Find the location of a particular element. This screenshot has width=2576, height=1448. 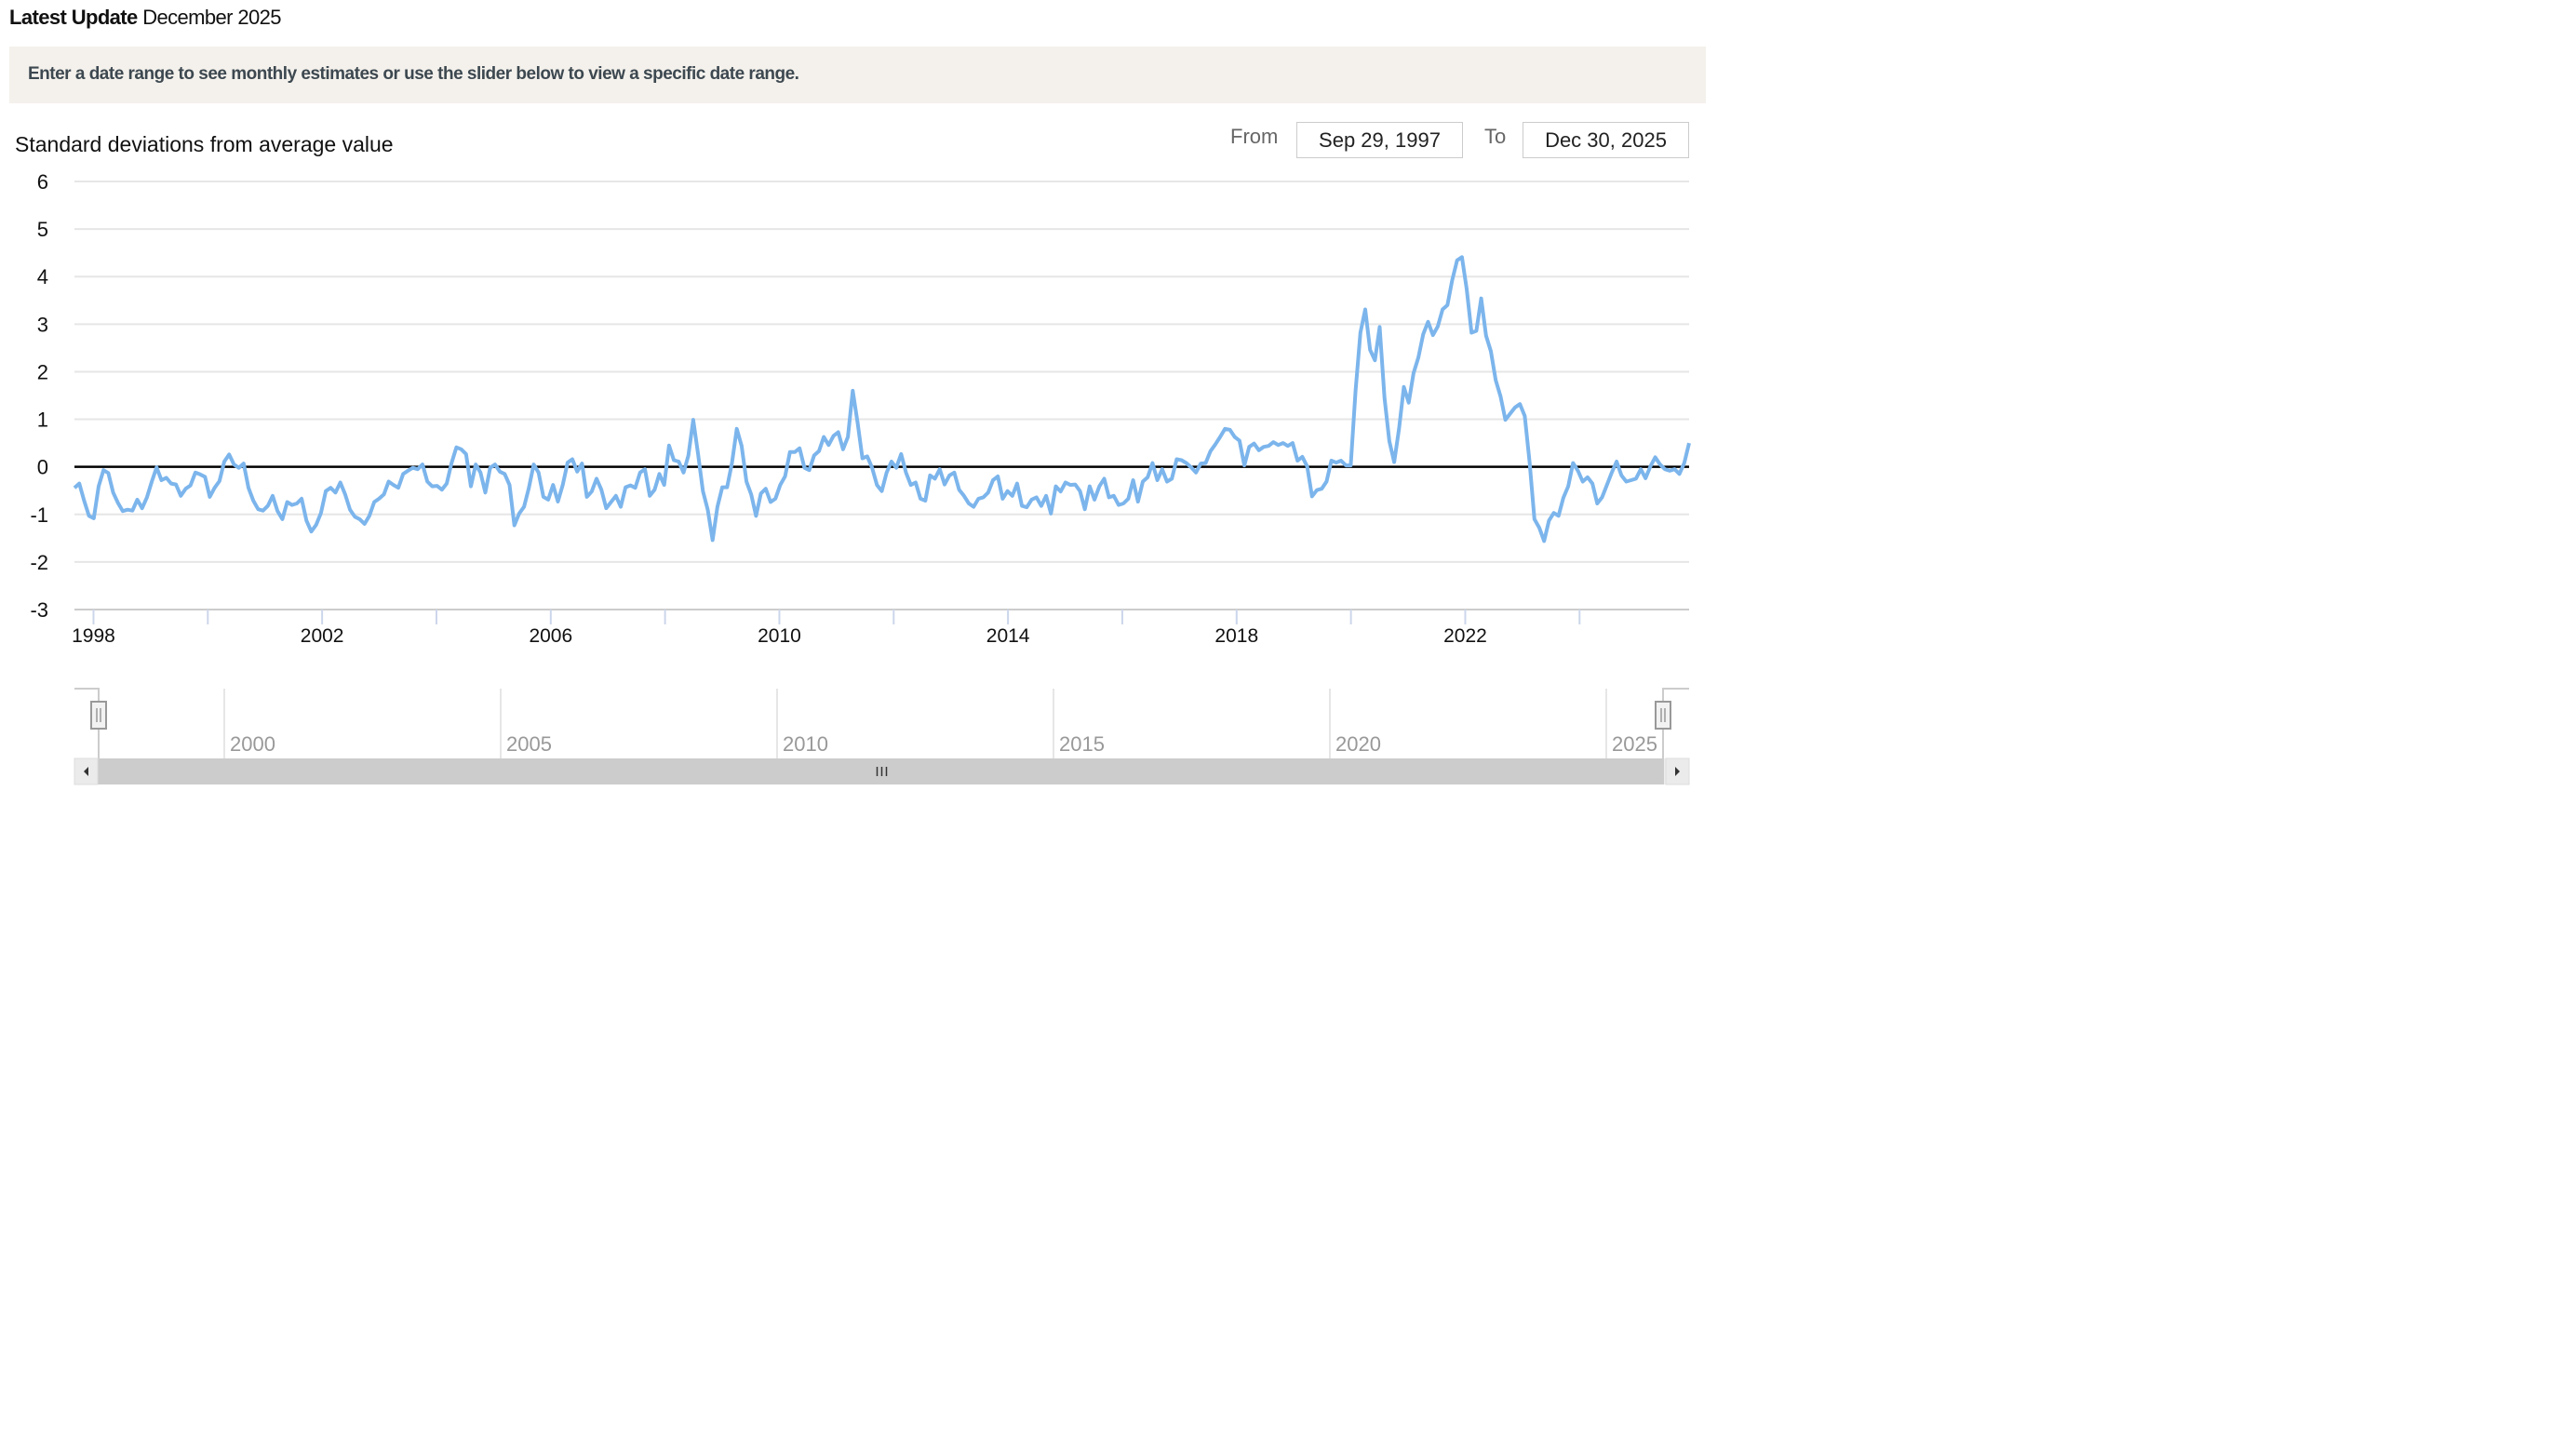

y-tick-label: 1 is located at coordinates (42, 420).